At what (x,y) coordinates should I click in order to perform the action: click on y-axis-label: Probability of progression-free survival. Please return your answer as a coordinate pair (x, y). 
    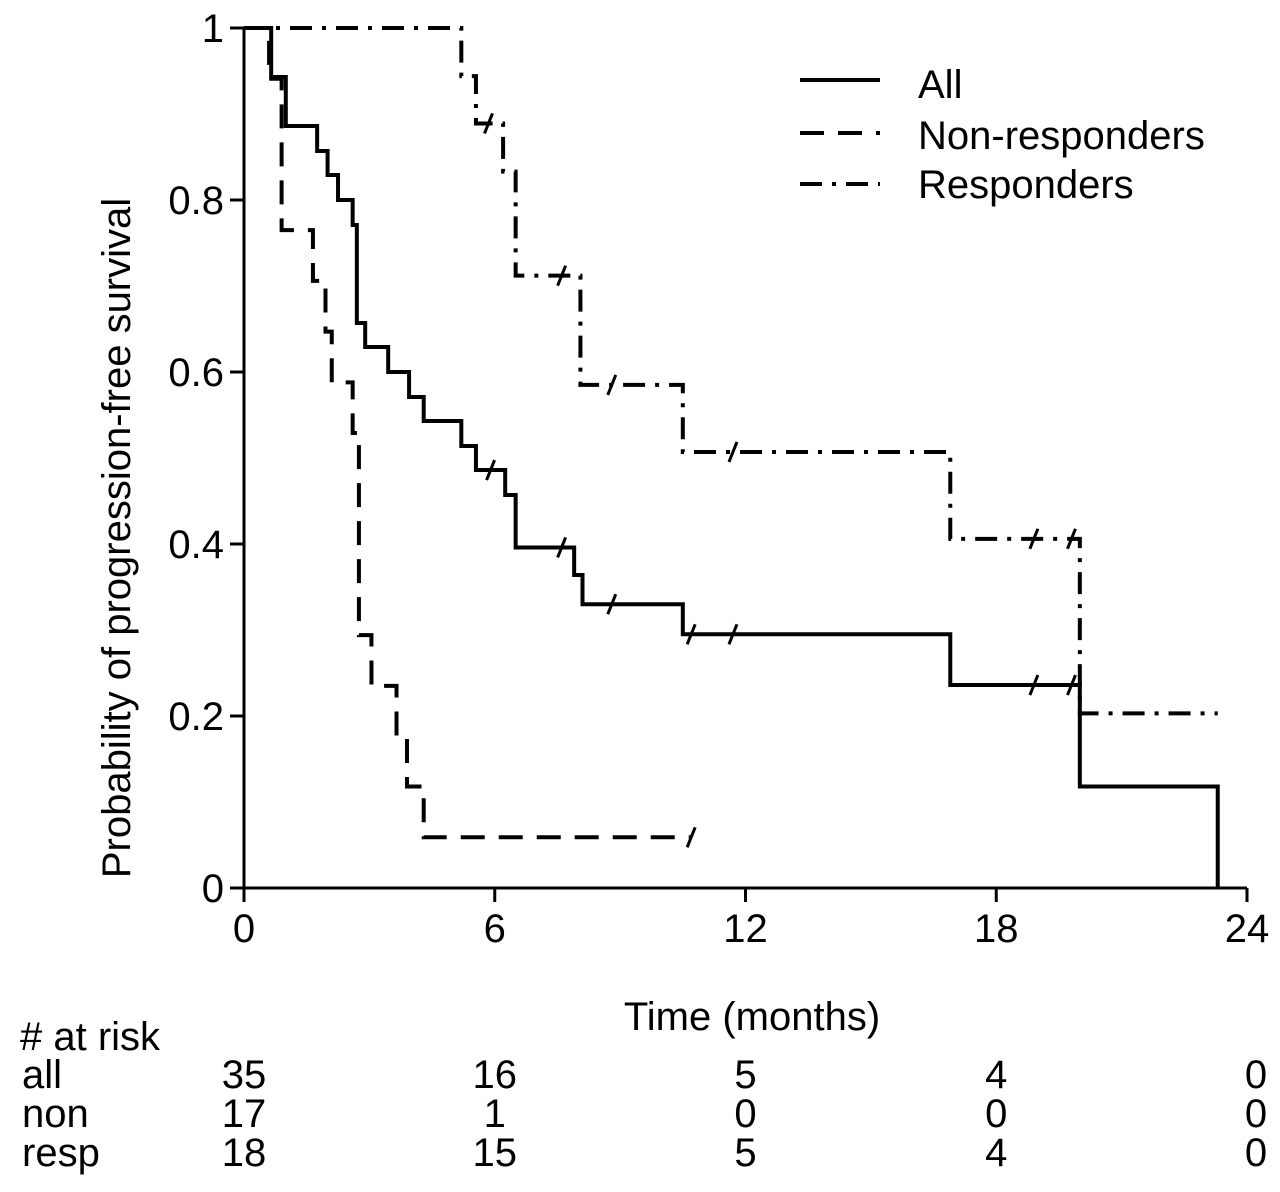
    Looking at the image, I should click on (117, 538).